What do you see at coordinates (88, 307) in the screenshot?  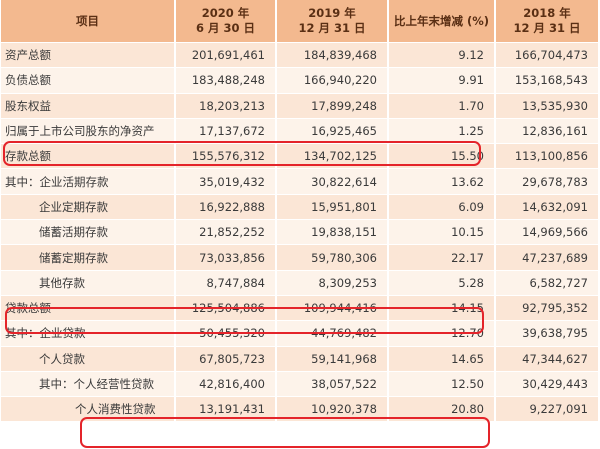 I see `row-label: 贷款总额` at bounding box center [88, 307].